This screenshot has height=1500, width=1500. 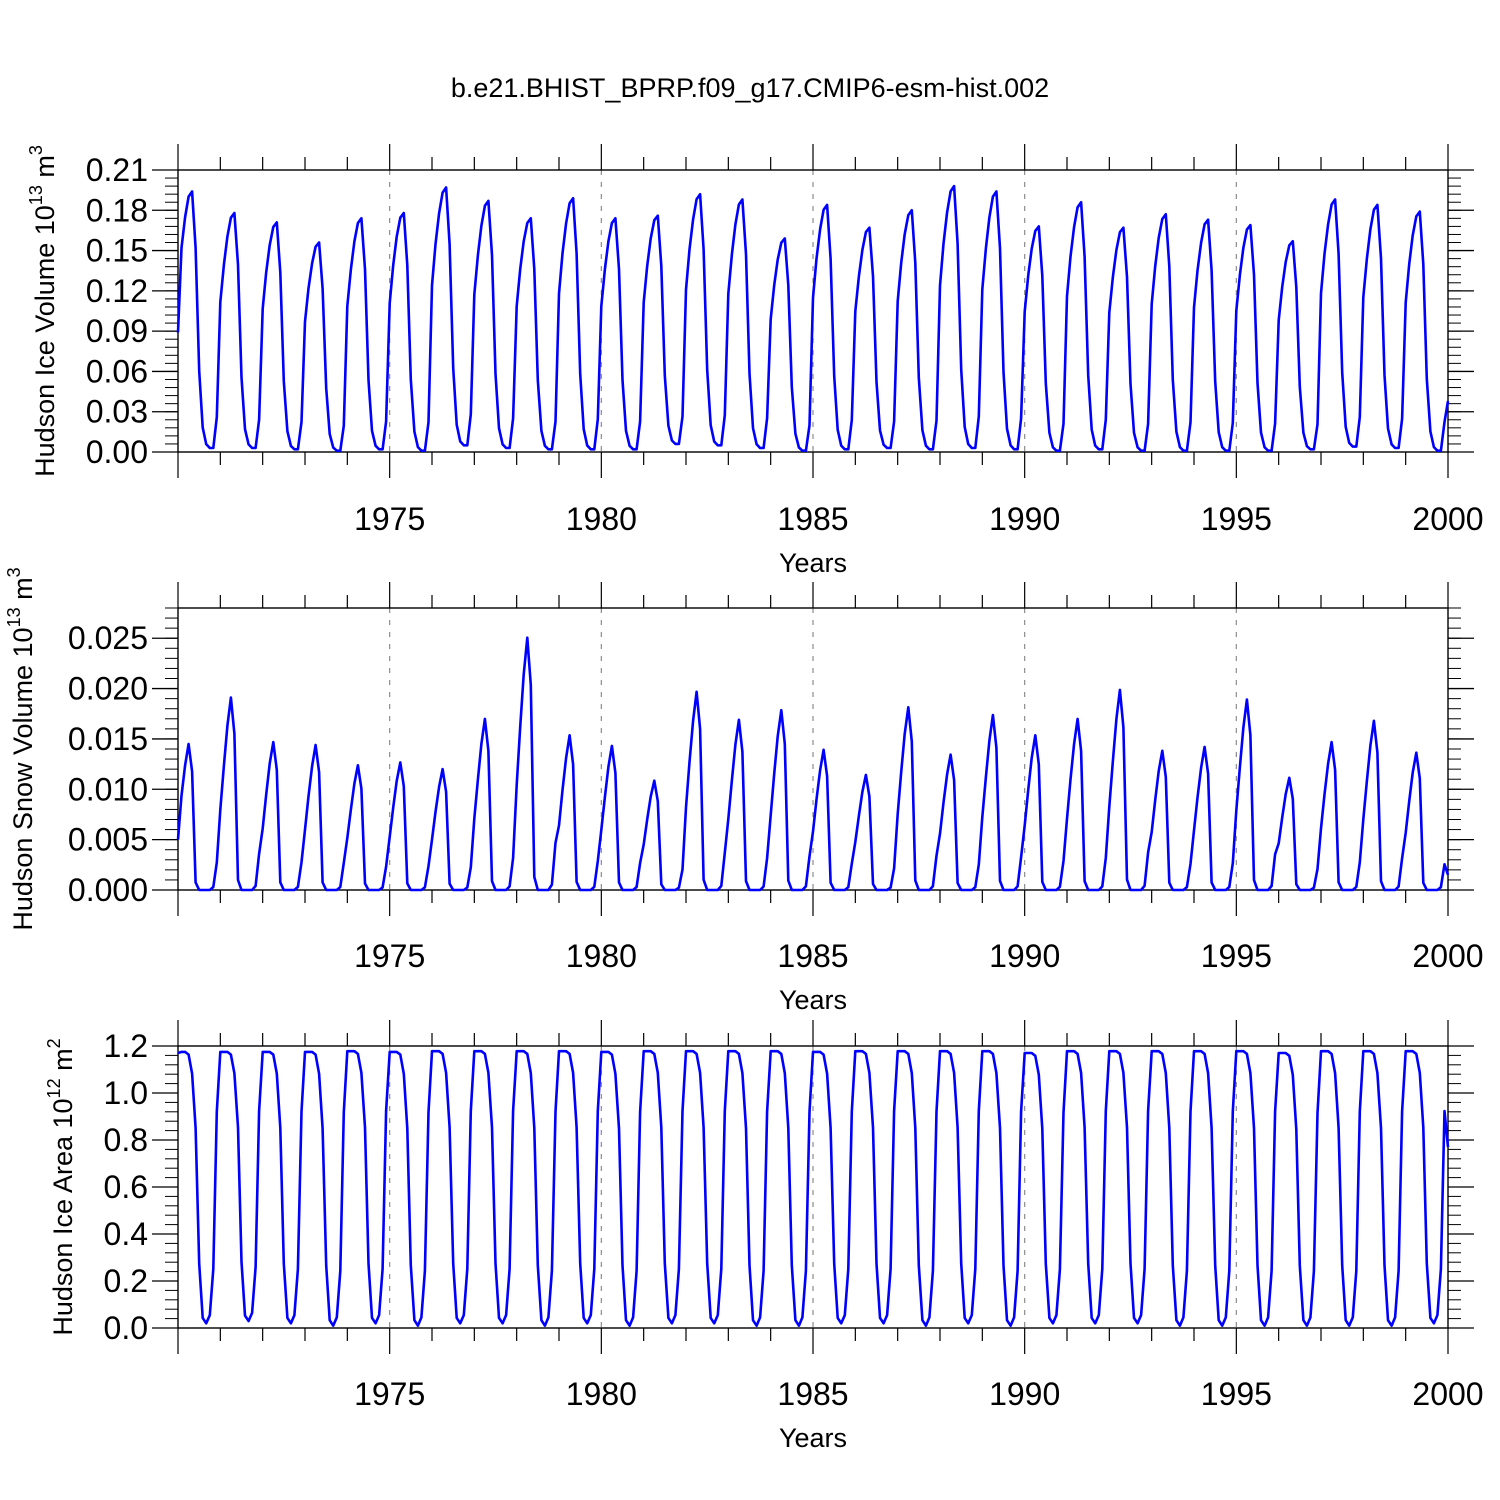 I want to click on y-tick-label: 0.025, so click(x=108, y=638).